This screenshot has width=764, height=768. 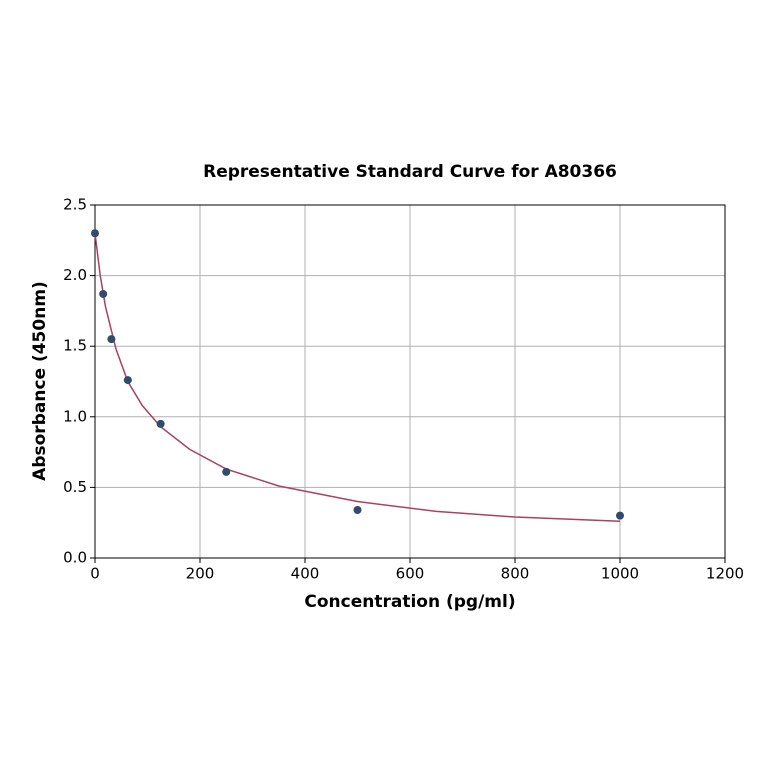 What do you see at coordinates (75, 275) in the screenshot?
I see `y-tick-label: 2.0` at bounding box center [75, 275].